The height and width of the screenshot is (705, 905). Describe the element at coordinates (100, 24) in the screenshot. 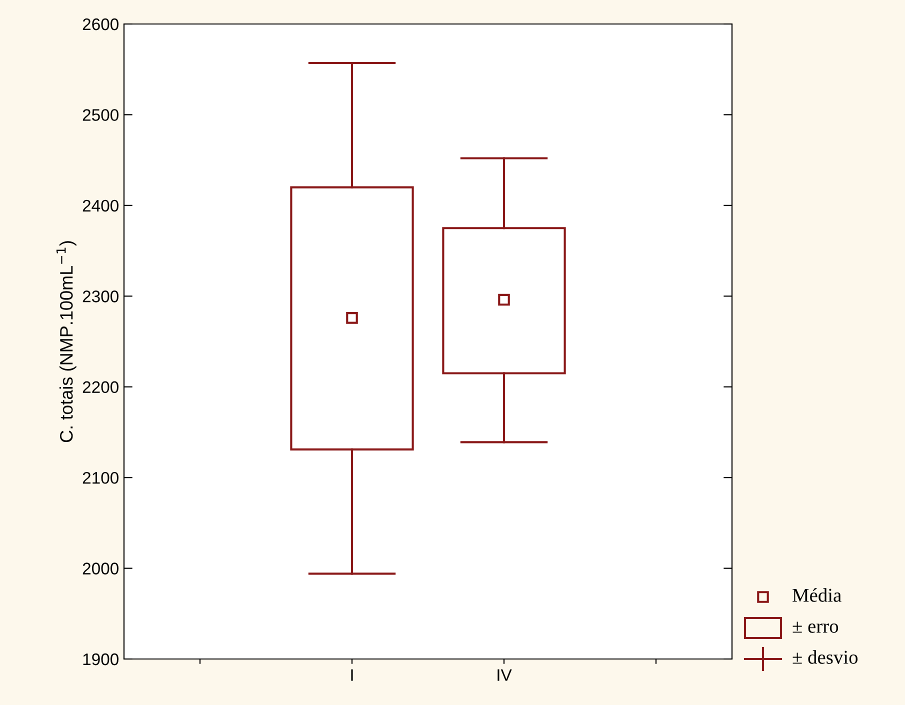

I see `y-tick-label: 2600` at that location.